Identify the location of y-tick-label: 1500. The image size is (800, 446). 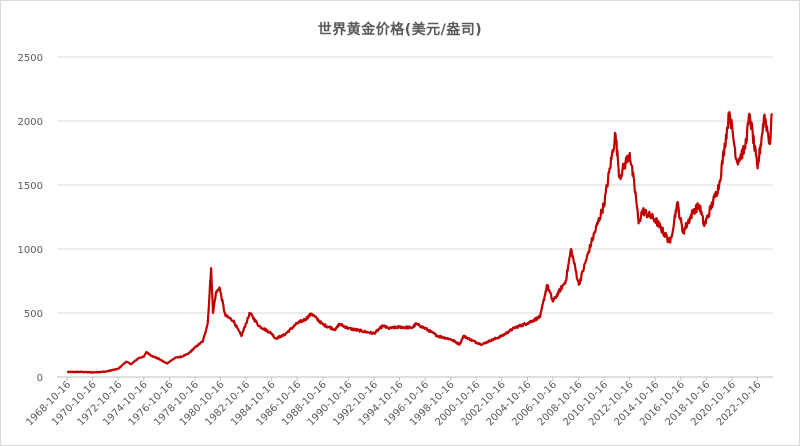
(30, 186).